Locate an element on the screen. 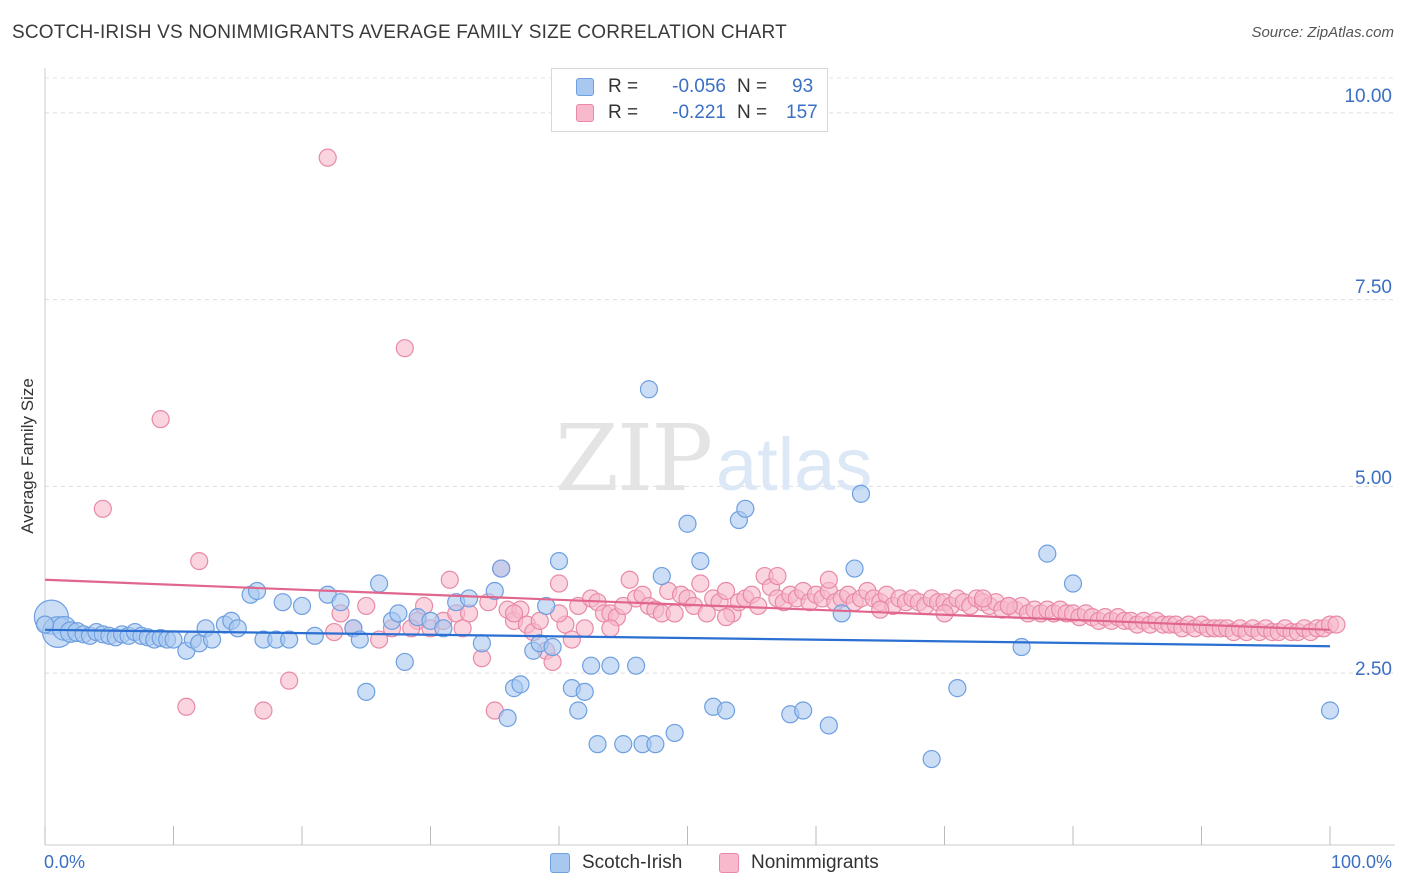  watermark: ZIP atlas is located at coordinates (713, 458).